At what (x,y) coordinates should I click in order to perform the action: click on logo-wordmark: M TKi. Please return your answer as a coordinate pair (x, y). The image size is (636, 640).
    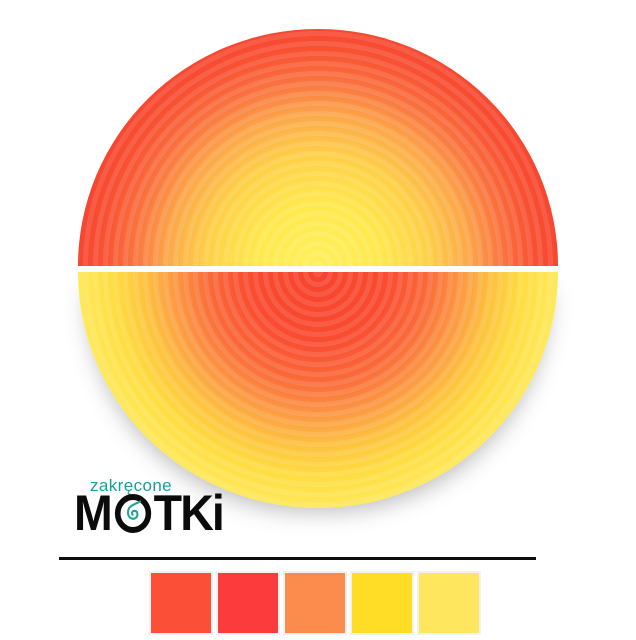
    Looking at the image, I should click on (149, 513).